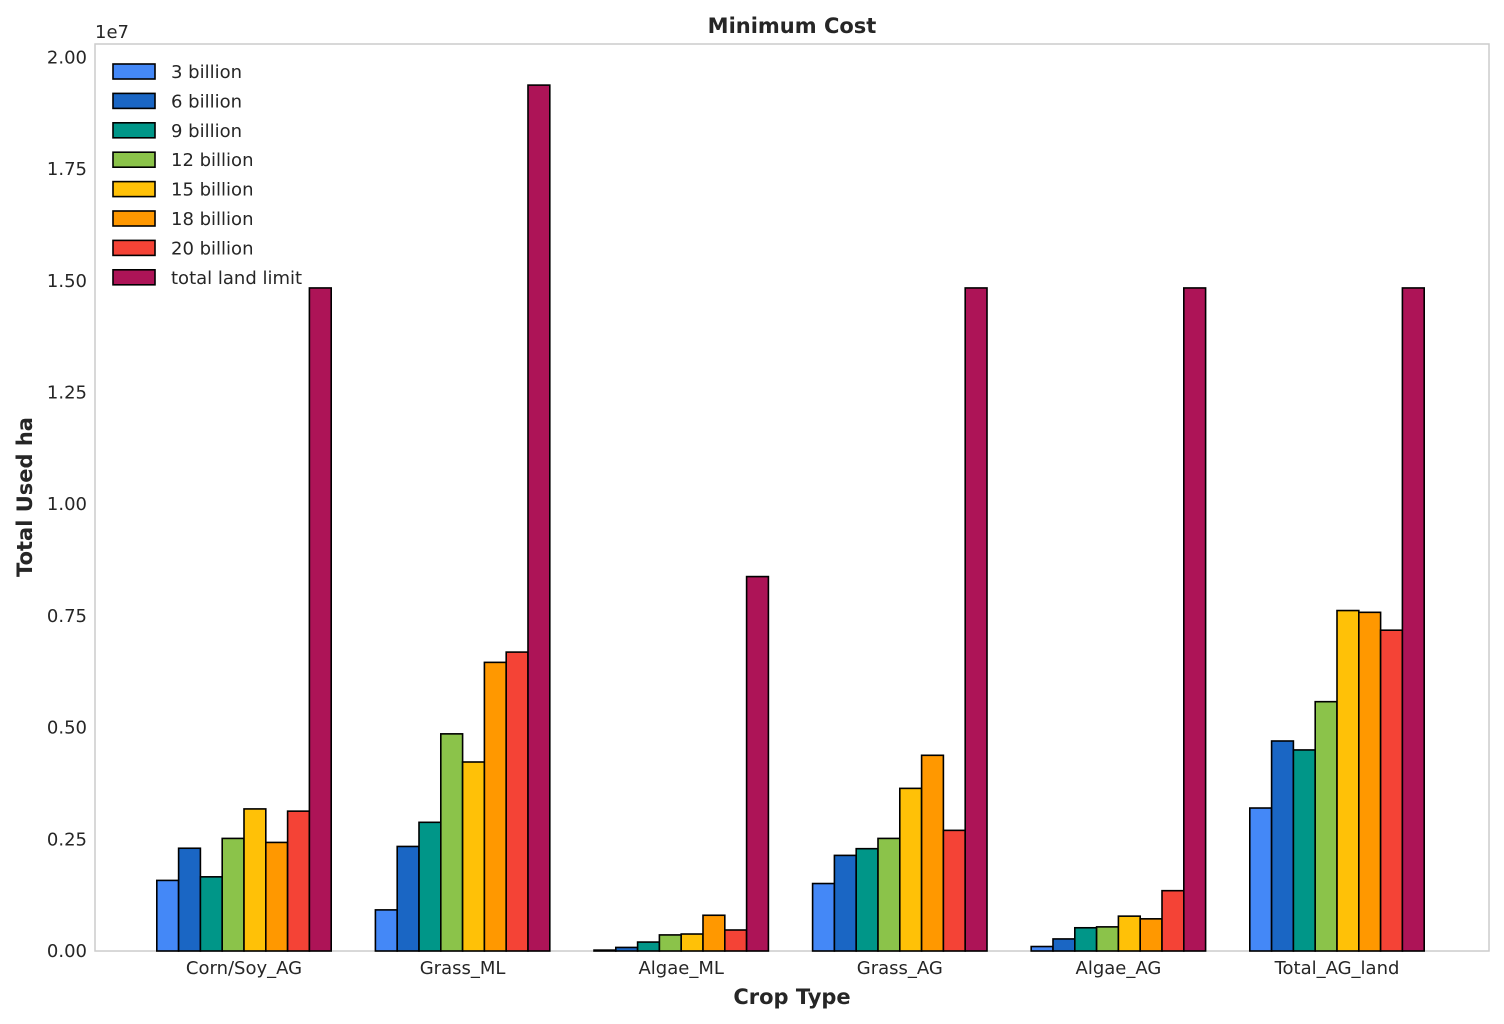 This screenshot has width=1504, height=1024. What do you see at coordinates (900, 968) in the screenshot?
I see `x-tick-label: Grass_AG` at bounding box center [900, 968].